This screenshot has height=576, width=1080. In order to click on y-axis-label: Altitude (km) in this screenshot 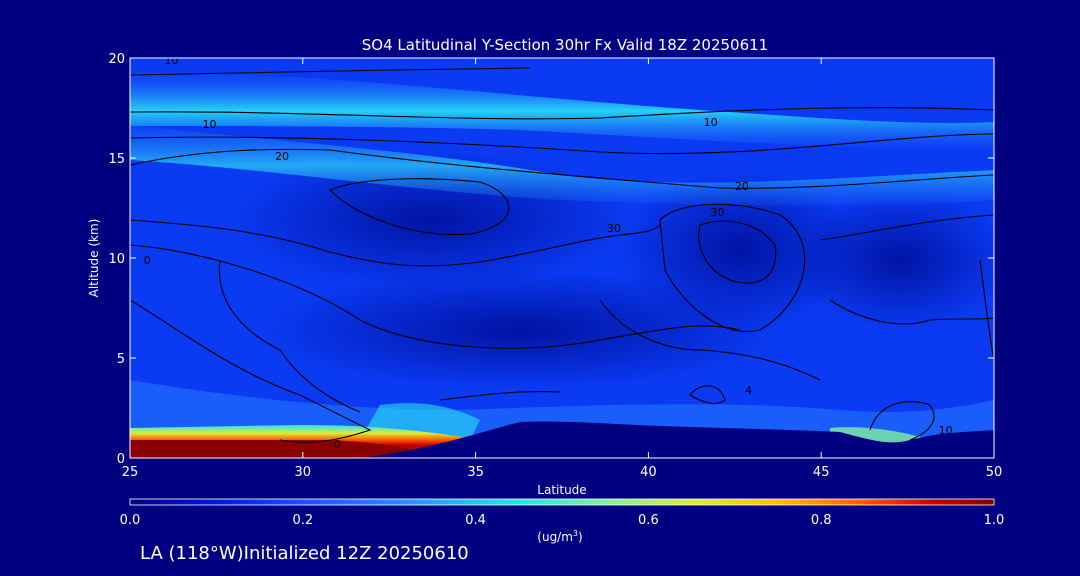, I will do `click(94, 258)`.